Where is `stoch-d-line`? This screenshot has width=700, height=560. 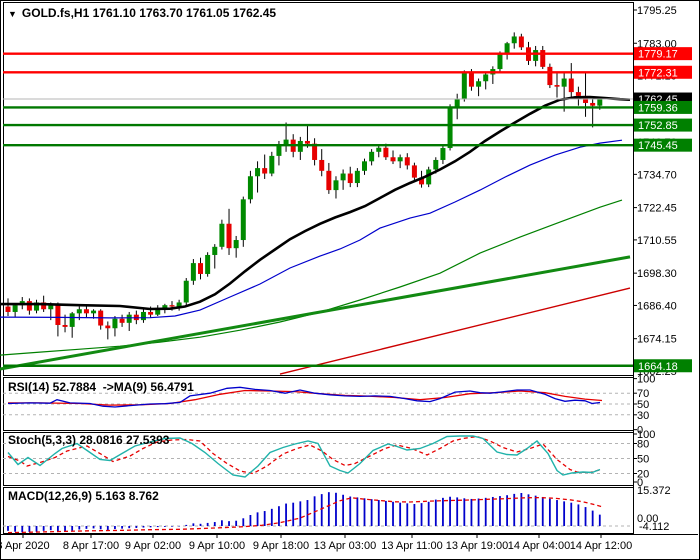
stoch-d-line is located at coordinates (304, 455).